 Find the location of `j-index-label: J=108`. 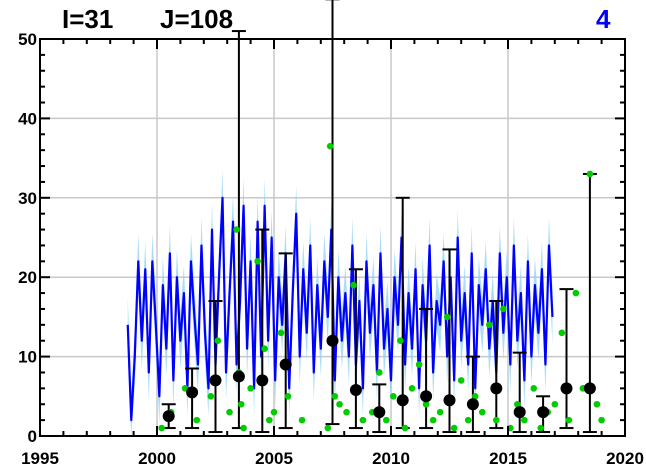

j-index-label: J=108 is located at coordinates (197, 19).